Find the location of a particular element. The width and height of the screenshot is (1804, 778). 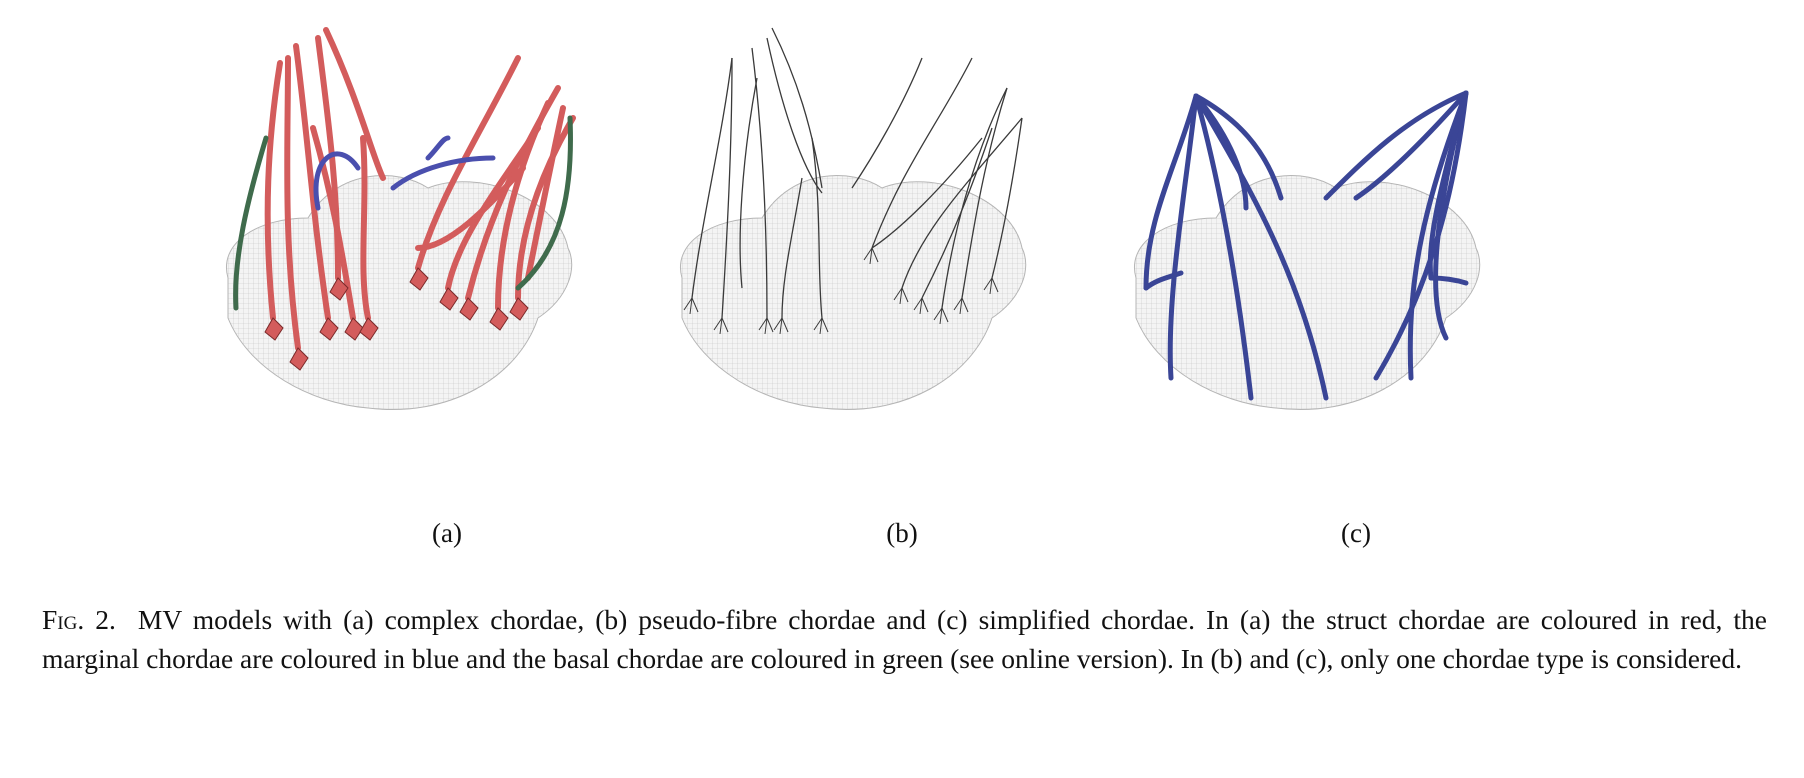

struct-chordae-tips is located at coordinates (396, 319).